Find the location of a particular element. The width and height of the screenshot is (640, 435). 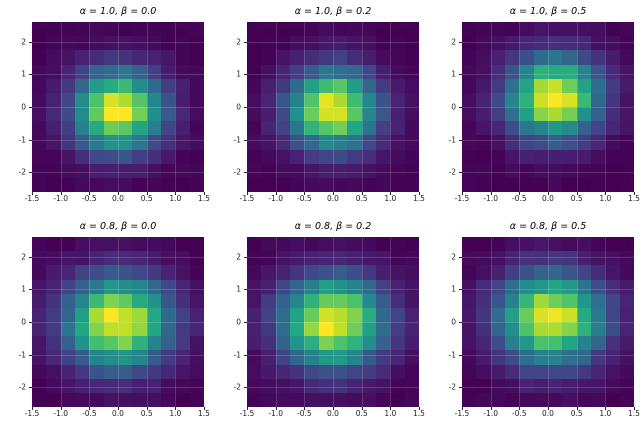

x-tick-label: -1.5 is located at coordinates (462, 413).